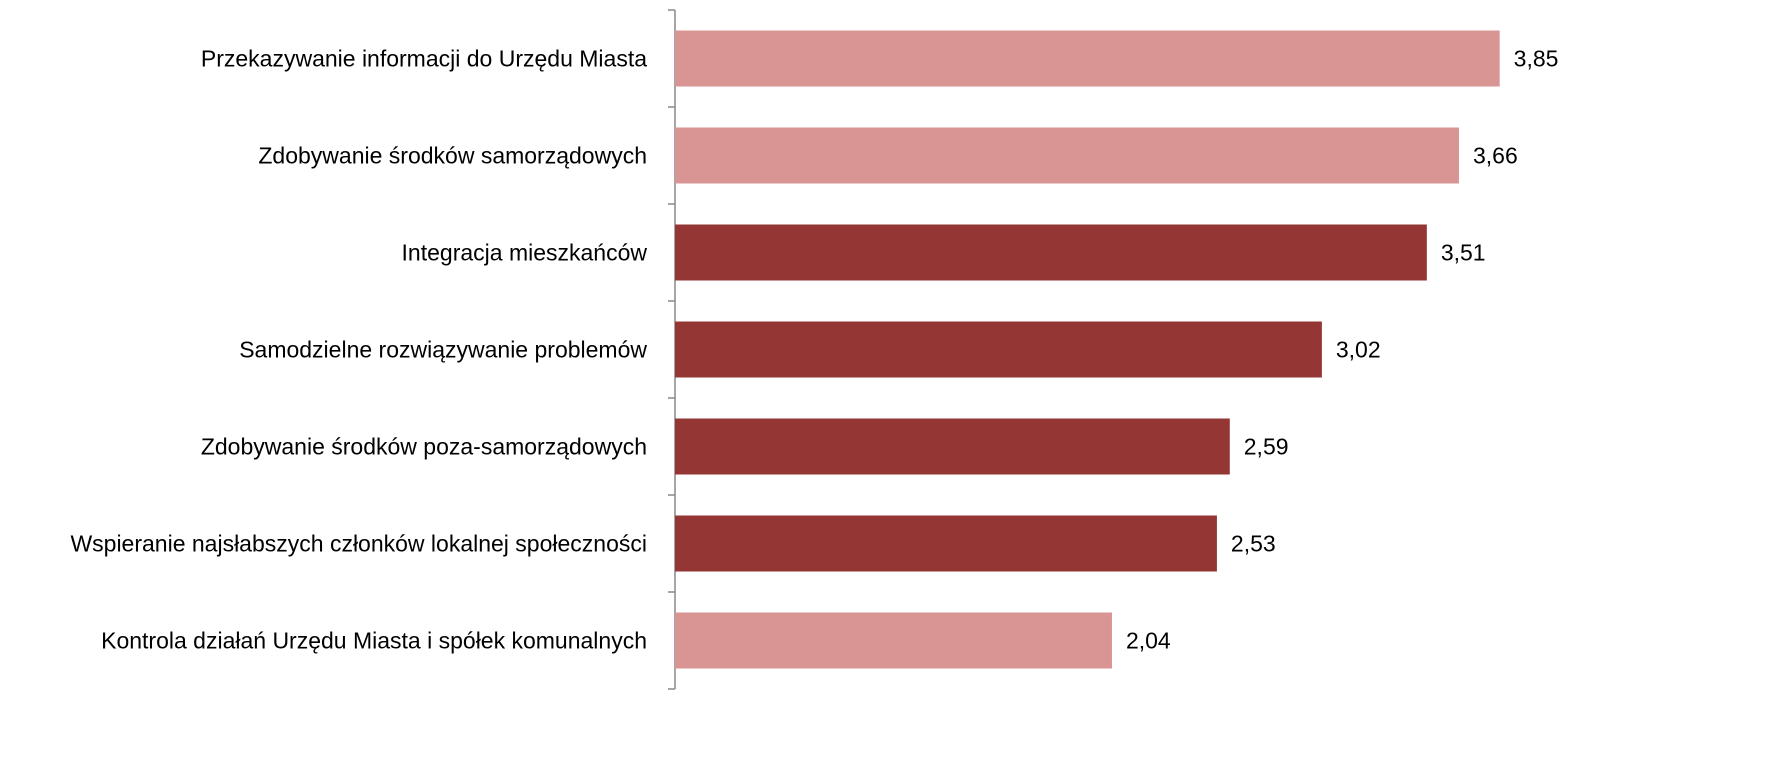  Describe the element at coordinates (1463, 253) in the screenshot. I see `value-label: 3,51` at that location.